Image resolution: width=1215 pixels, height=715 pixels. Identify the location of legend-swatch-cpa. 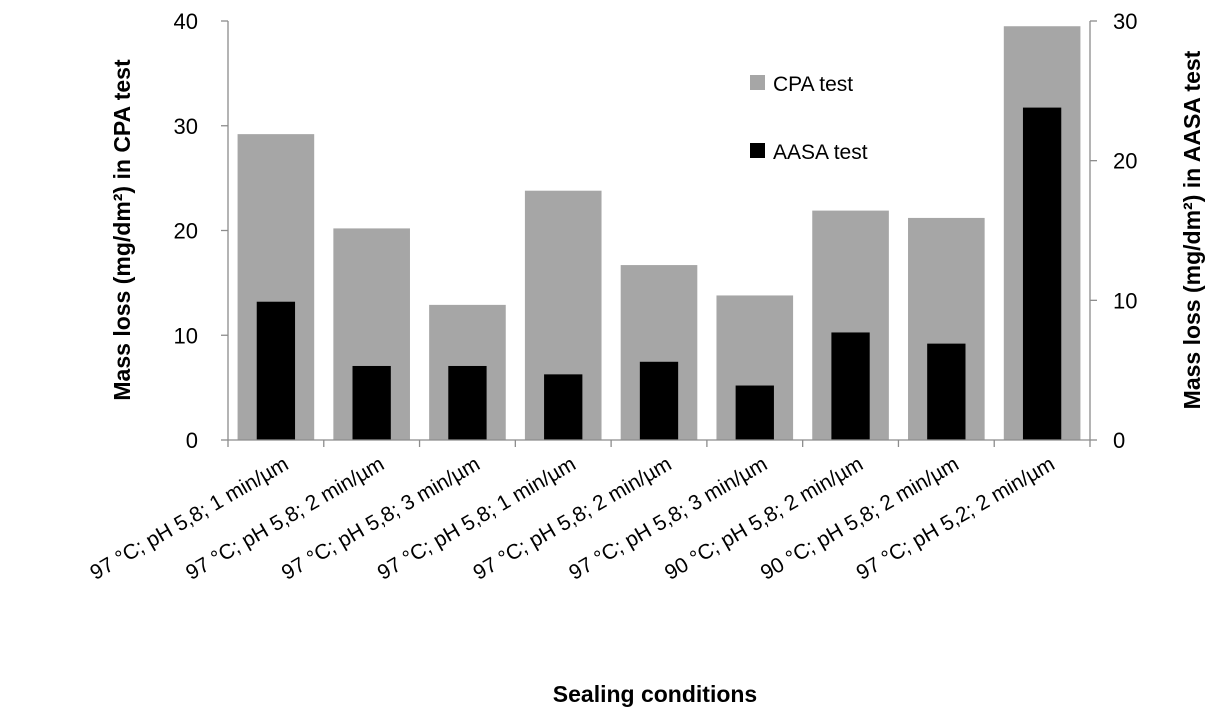
(757, 82).